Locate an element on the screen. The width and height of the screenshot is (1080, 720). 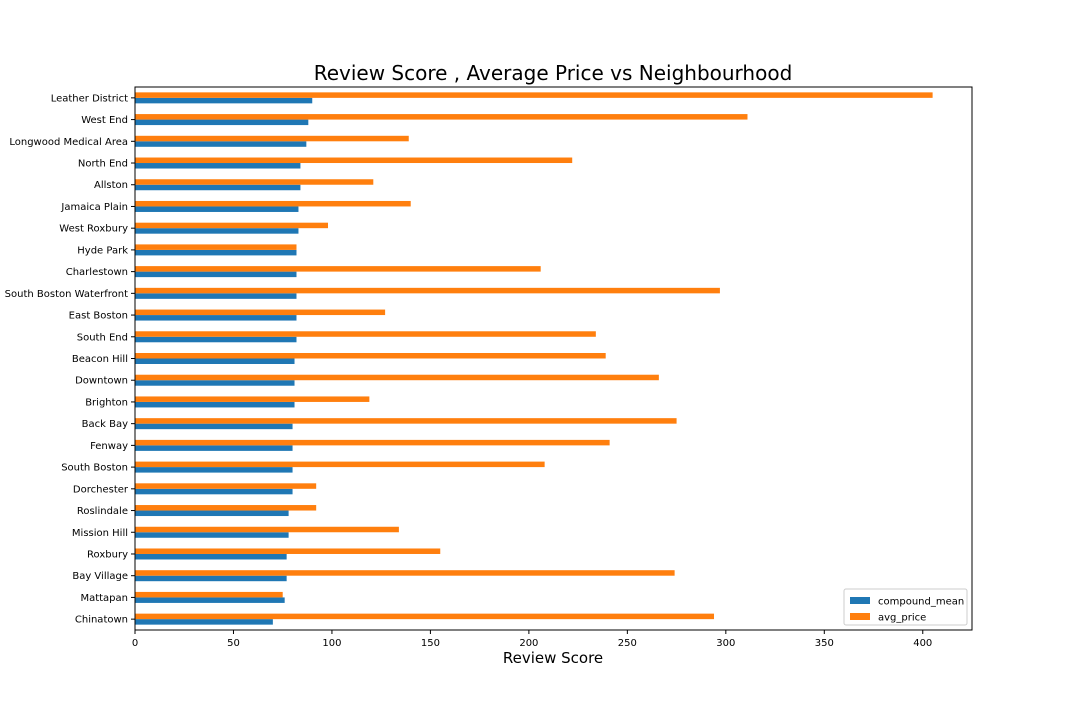
y-tick-label: Bay Village is located at coordinates (100, 576).